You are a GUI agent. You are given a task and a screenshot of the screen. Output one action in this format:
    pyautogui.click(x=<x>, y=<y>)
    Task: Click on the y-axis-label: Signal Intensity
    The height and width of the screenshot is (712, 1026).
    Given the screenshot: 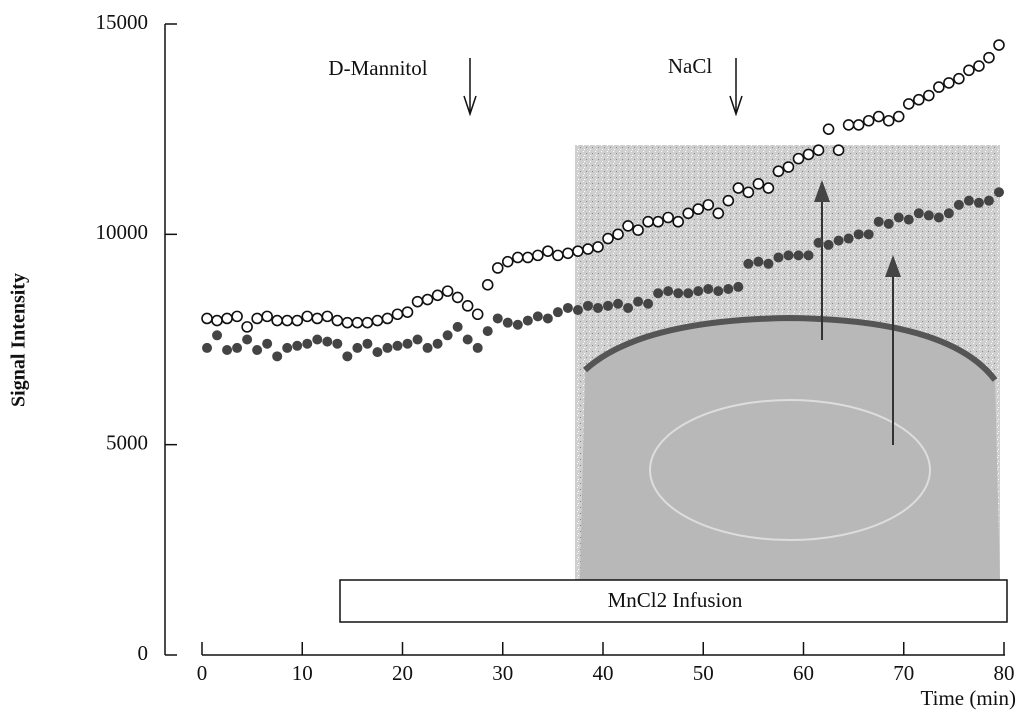 What is the action you would take?
    pyautogui.click(x=19, y=340)
    